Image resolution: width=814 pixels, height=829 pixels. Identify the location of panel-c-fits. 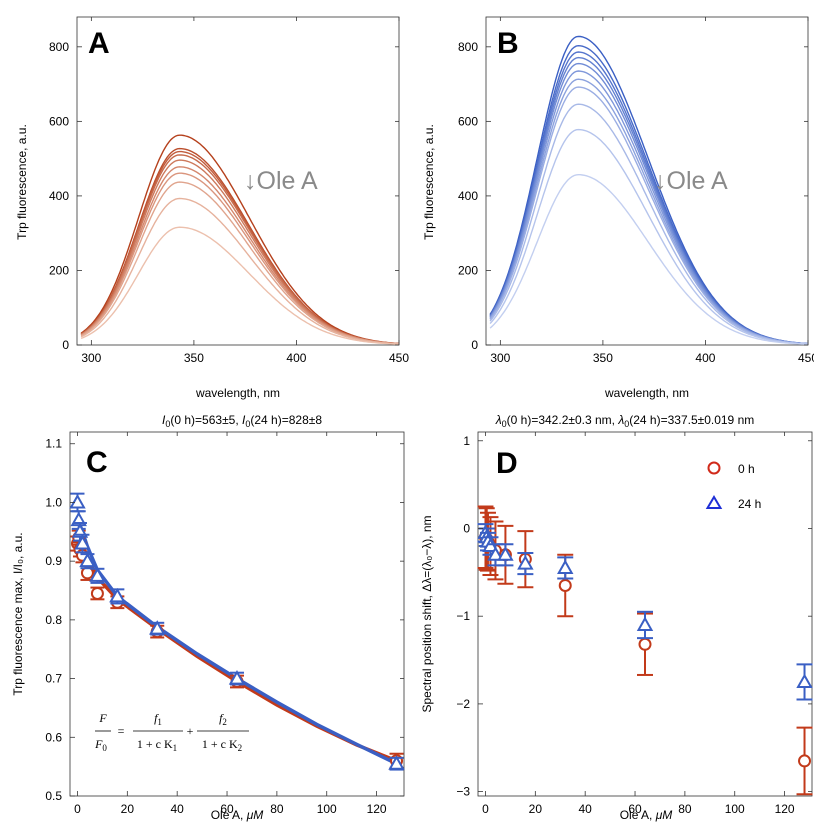
(236, 641).